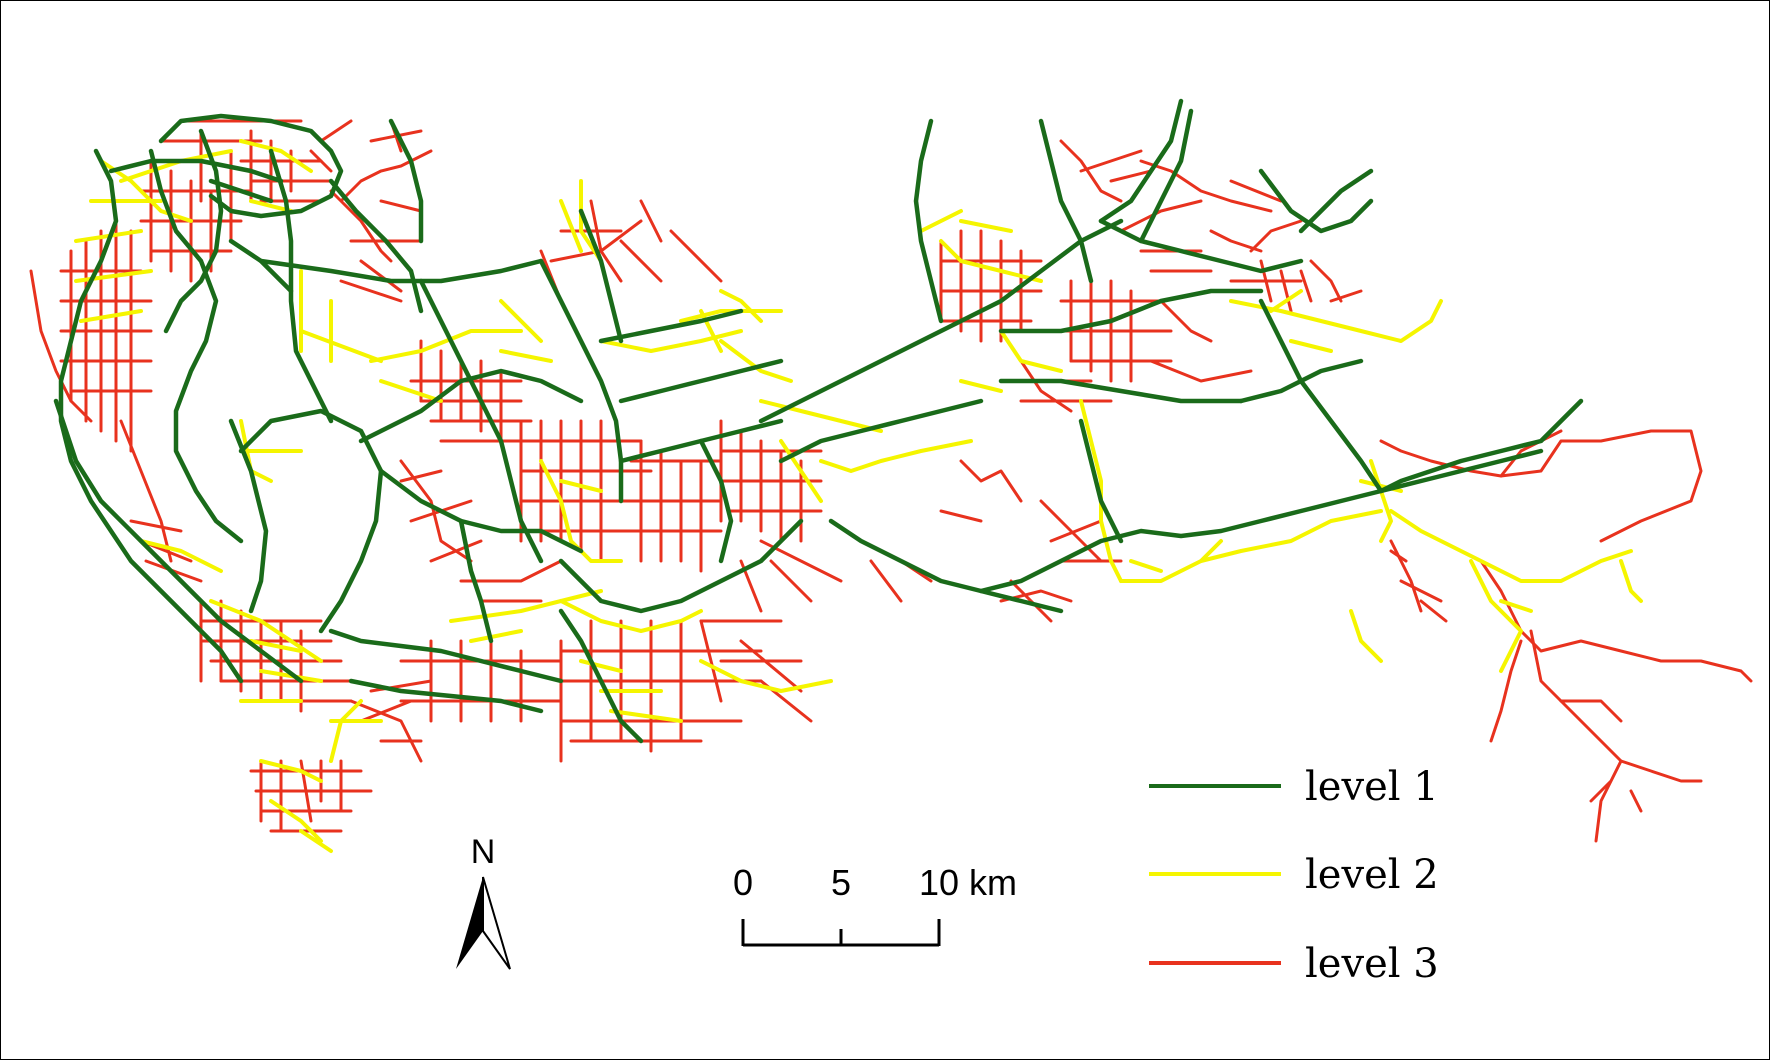  I want to click on legend-item-level-2: level 2, so click(1294, 875).